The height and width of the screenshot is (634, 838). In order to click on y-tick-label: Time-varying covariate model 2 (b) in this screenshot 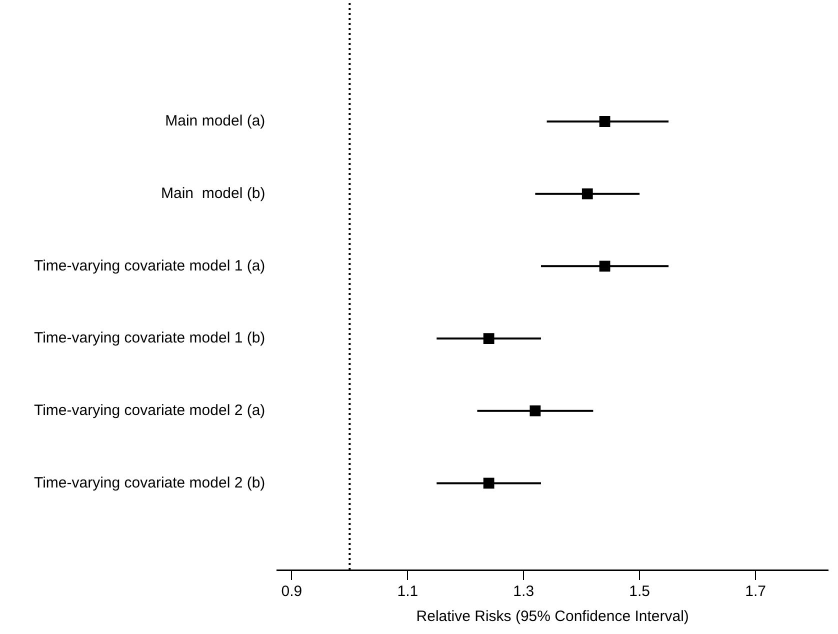, I will do `click(150, 483)`.